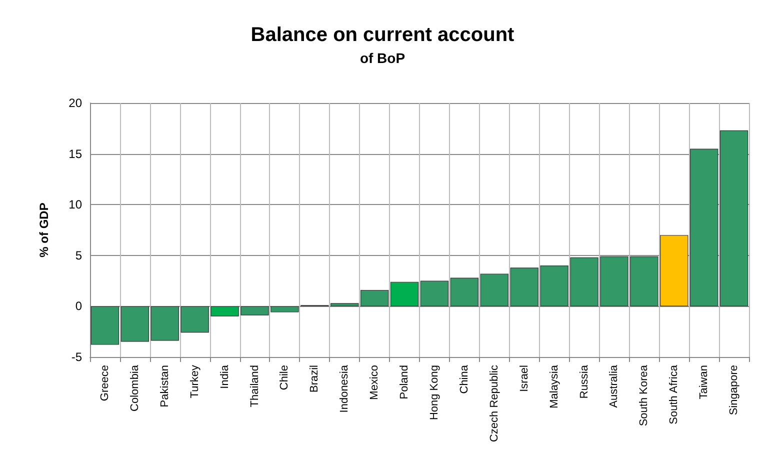 This screenshot has height=470, width=765. What do you see at coordinates (134, 388) in the screenshot?
I see `x-tick-label: Colombia` at bounding box center [134, 388].